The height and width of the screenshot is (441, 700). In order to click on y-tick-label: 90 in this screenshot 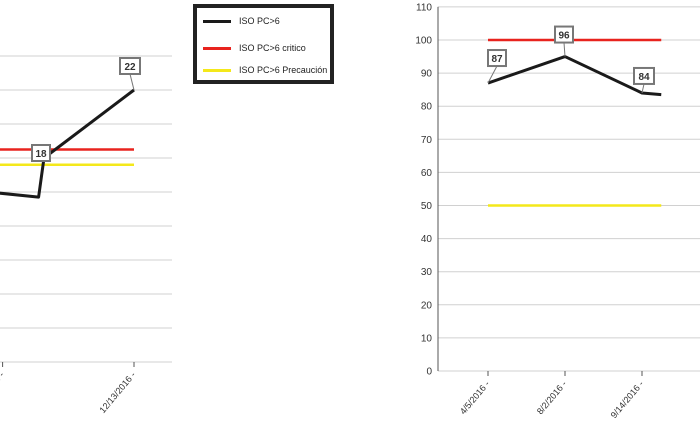, I will do `click(427, 74)`.